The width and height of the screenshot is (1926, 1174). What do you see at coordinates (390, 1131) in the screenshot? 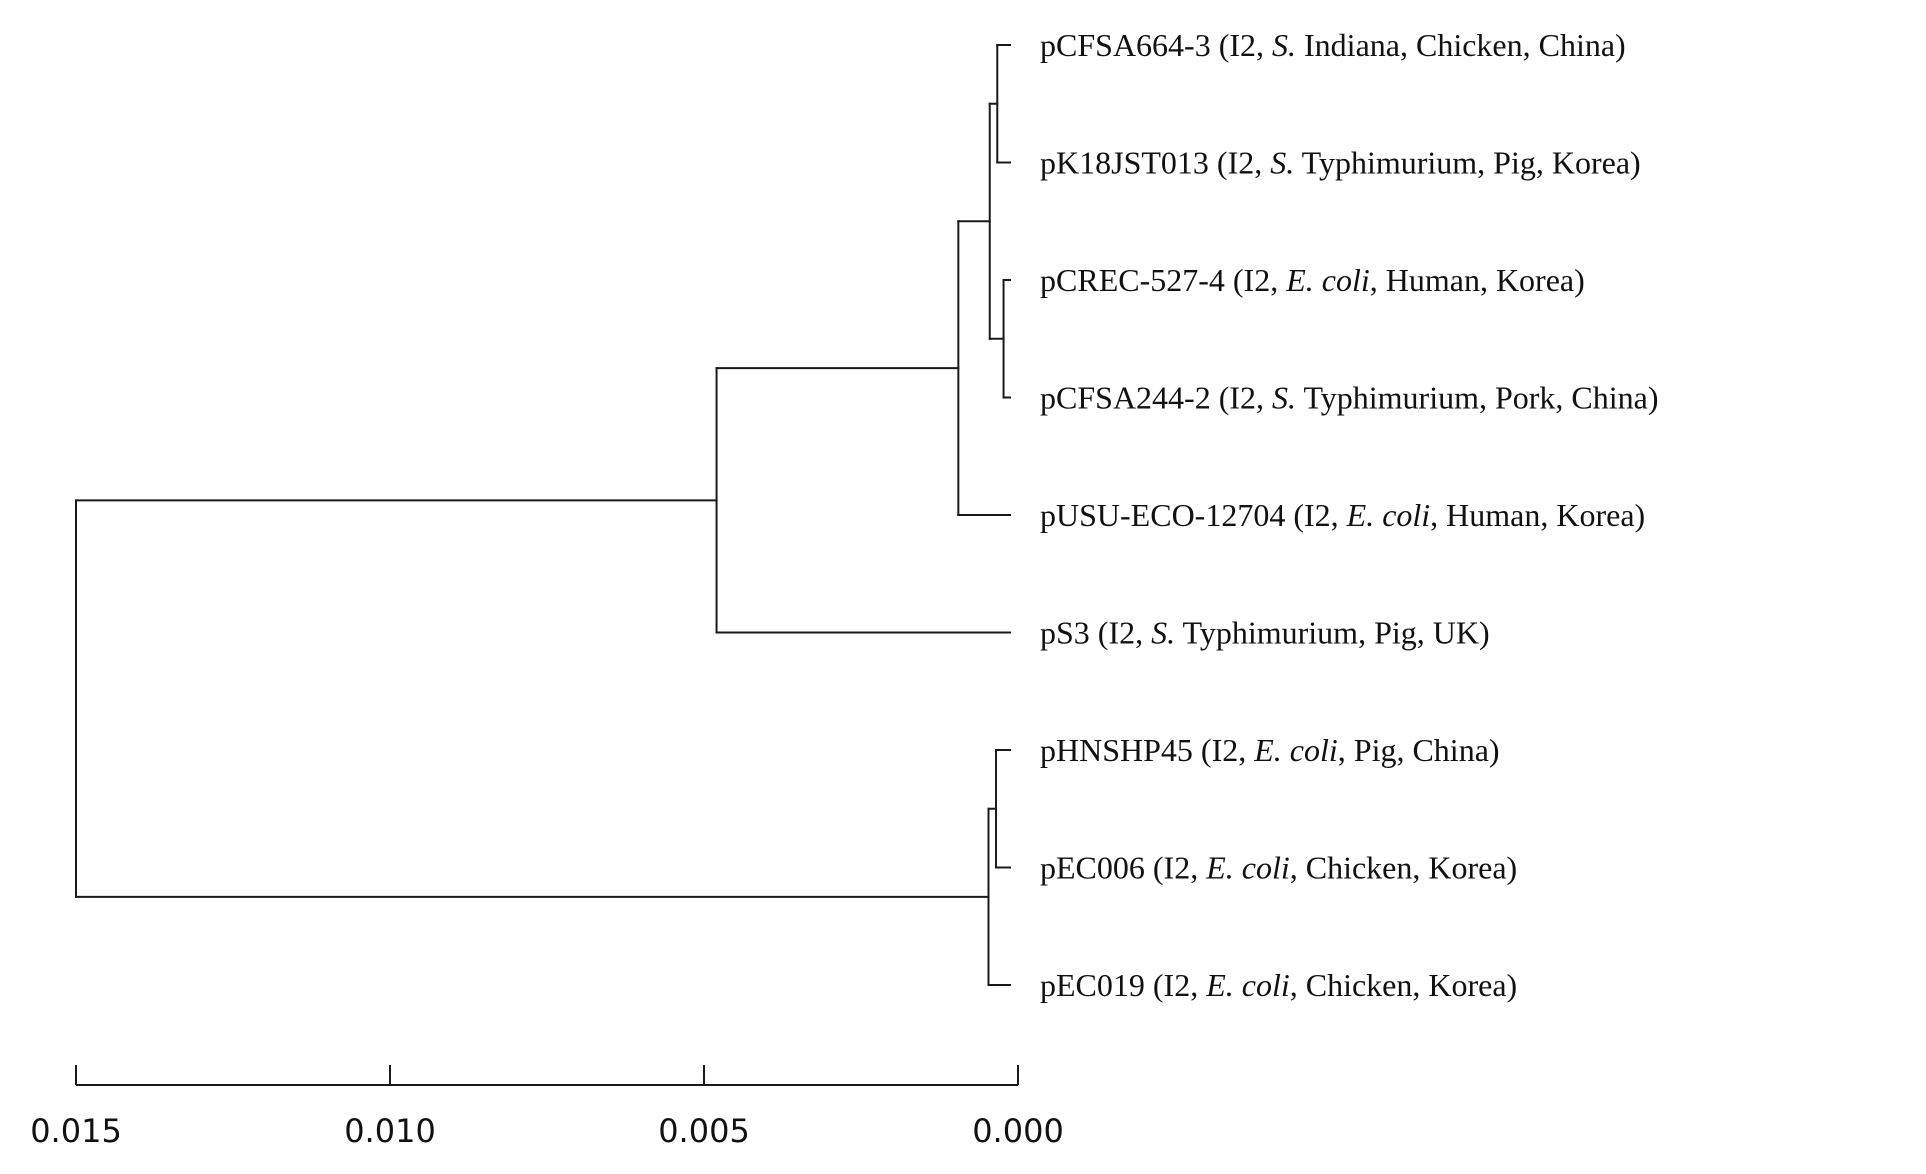
I see `axis-tick-label: 0.010` at bounding box center [390, 1131].